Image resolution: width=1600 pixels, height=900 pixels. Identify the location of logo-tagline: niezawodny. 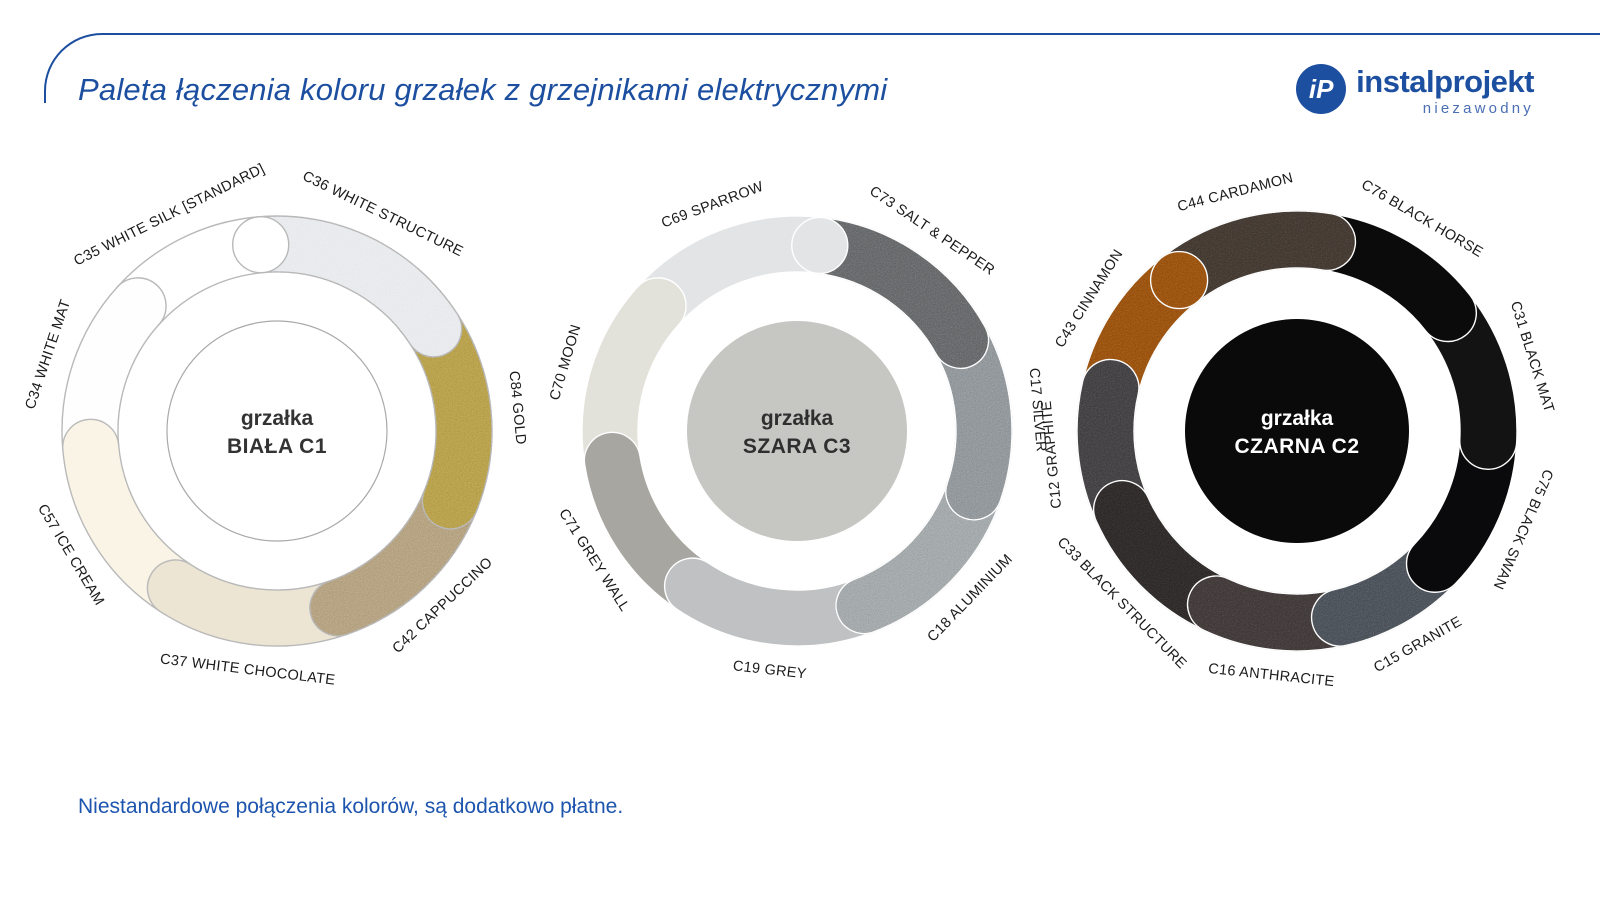
(1478, 108).